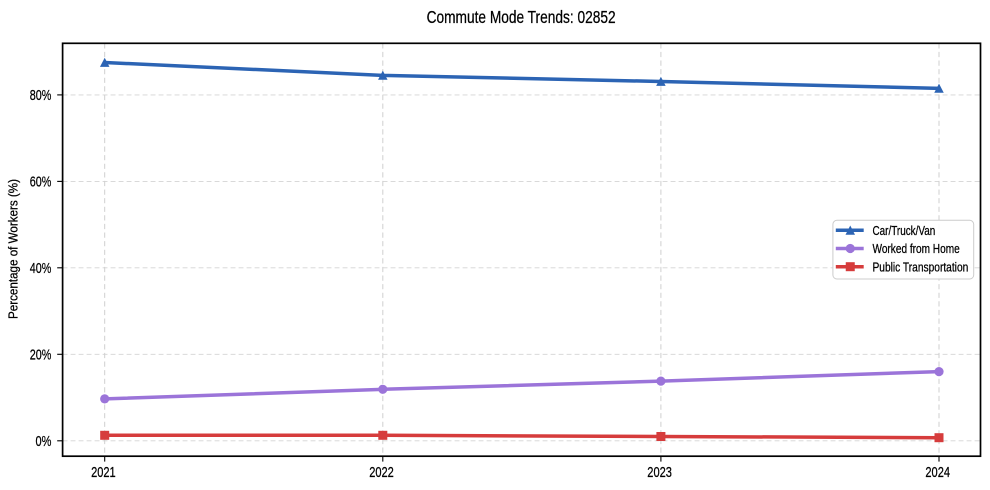 The image size is (990, 490). Describe the element at coordinates (381, 472) in the screenshot. I see `svg-text: 2022` at that location.